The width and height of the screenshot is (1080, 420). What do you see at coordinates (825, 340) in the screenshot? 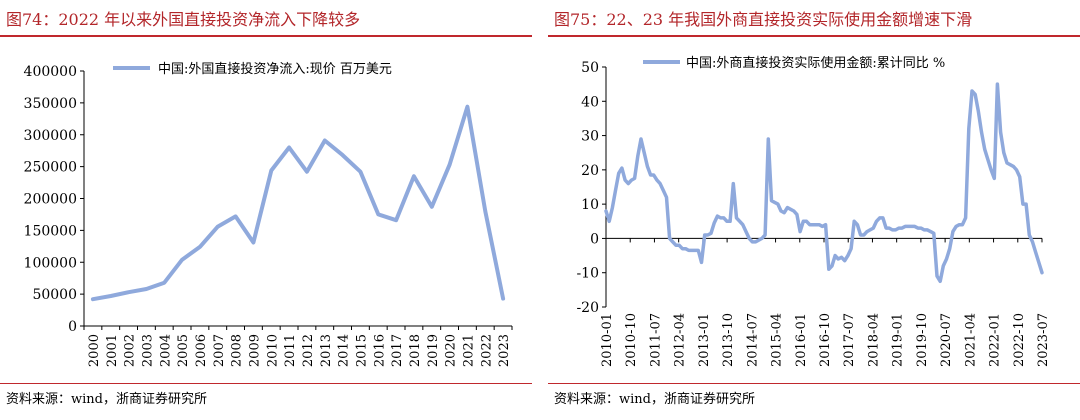
I see `x-tick-label: 2016-10` at bounding box center [825, 340].